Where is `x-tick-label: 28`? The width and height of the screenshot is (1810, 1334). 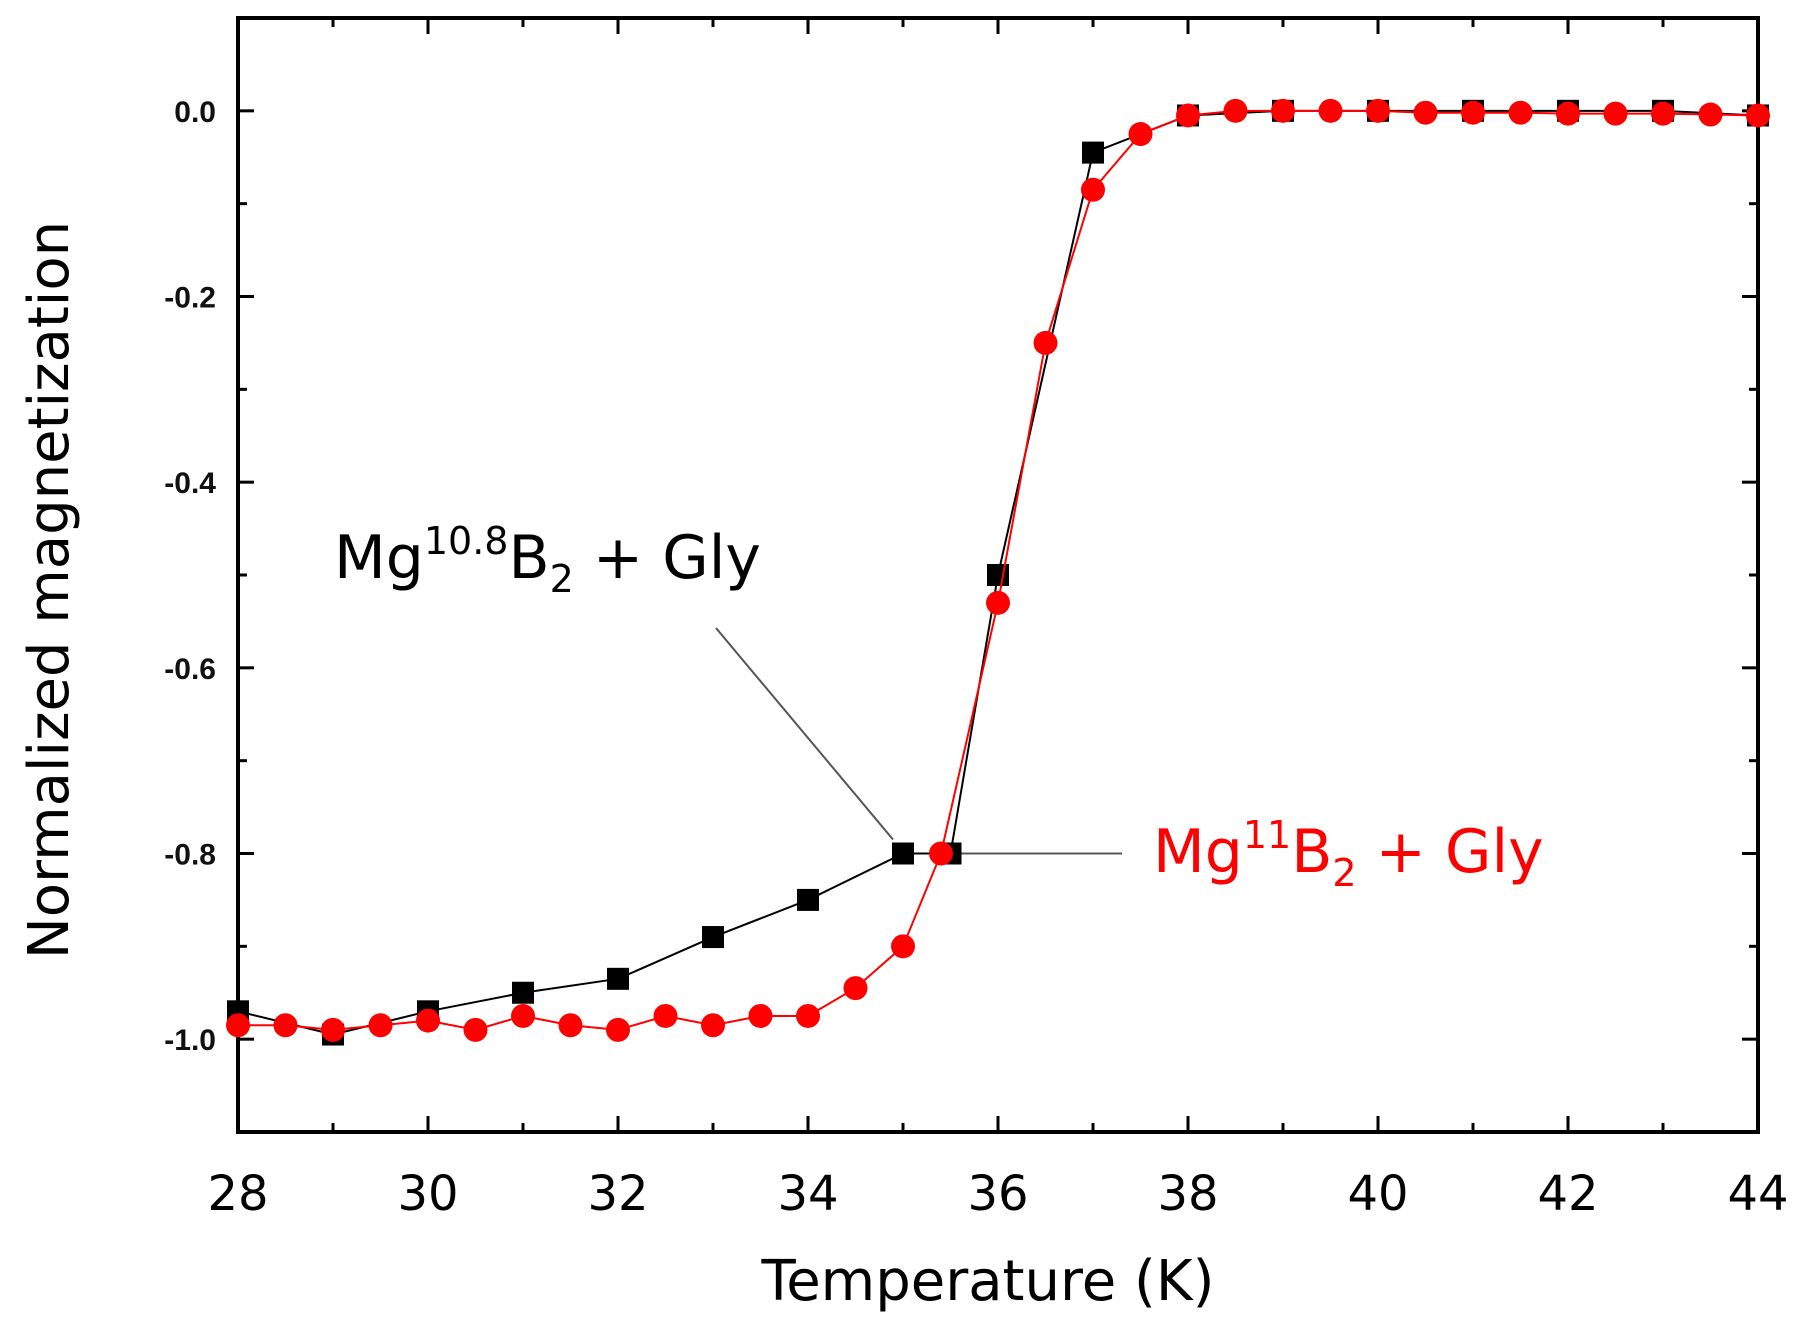
x-tick-label: 28 is located at coordinates (237, 1194).